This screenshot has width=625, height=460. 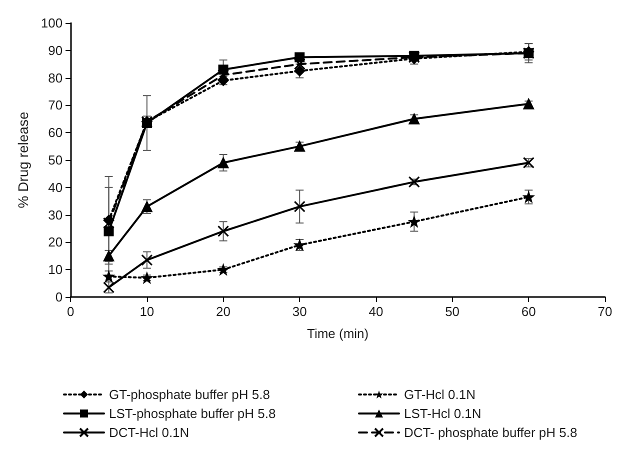 I want to click on x-tick-label: 50, so click(x=452, y=311).